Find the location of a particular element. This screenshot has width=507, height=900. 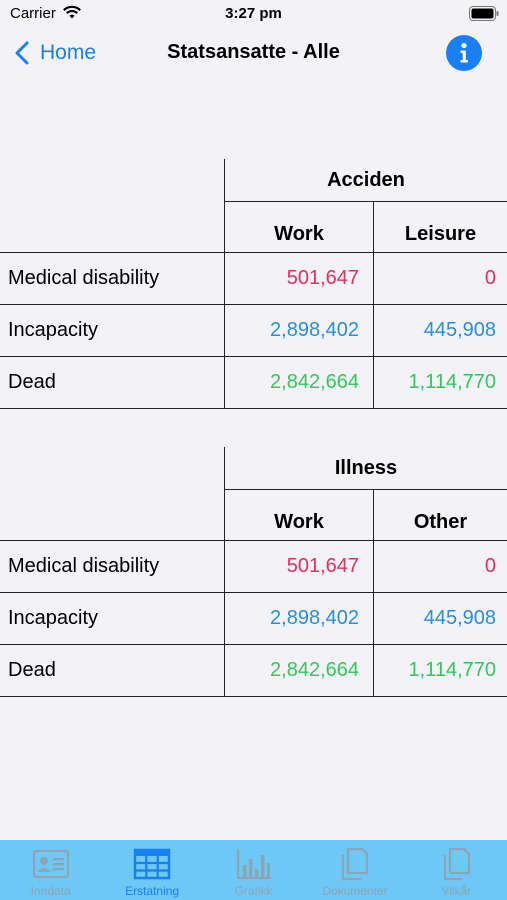

table-group-header-row: Acciden is located at coordinates (253, 180).